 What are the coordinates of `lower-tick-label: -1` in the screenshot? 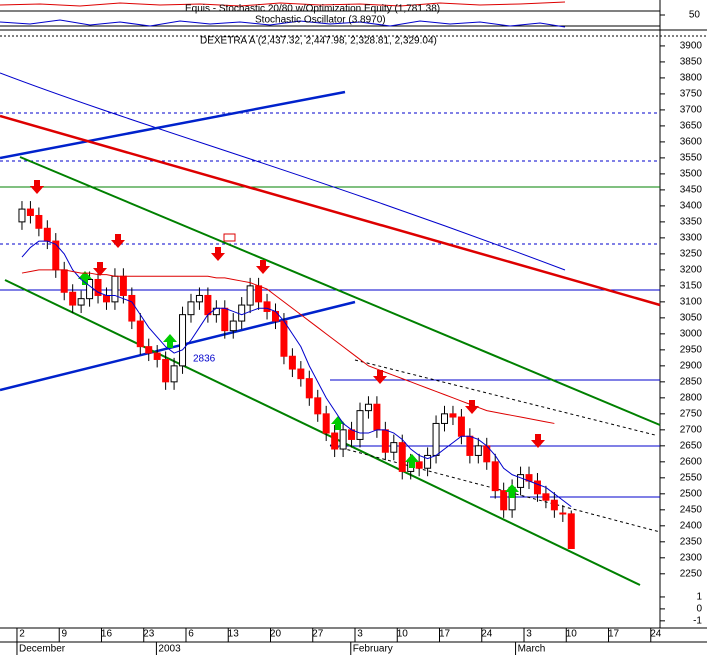 It's located at (697, 620).